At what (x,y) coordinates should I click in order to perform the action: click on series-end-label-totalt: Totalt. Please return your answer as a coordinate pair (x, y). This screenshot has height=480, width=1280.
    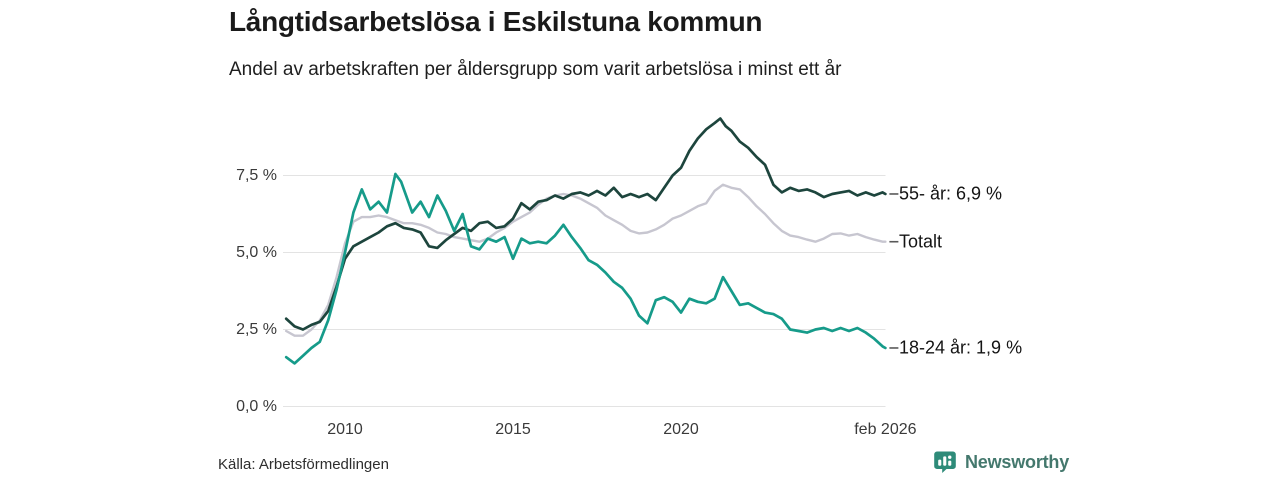
    Looking at the image, I should click on (921, 241).